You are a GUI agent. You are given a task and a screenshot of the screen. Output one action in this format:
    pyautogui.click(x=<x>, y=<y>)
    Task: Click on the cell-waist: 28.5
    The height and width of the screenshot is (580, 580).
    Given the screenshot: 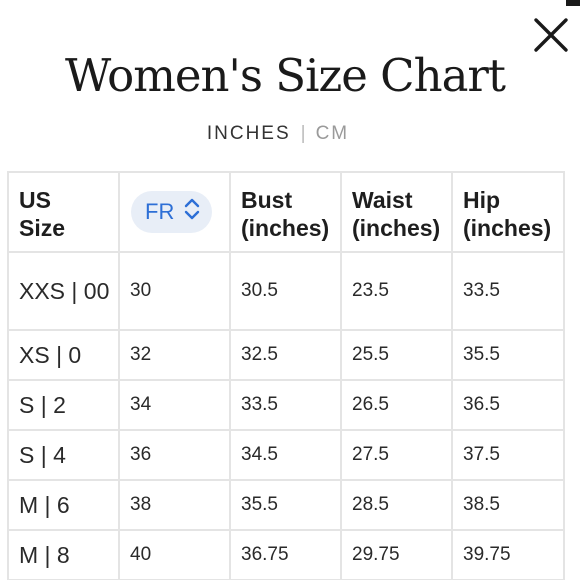 What is the action you would take?
    pyautogui.click(x=396, y=505)
    